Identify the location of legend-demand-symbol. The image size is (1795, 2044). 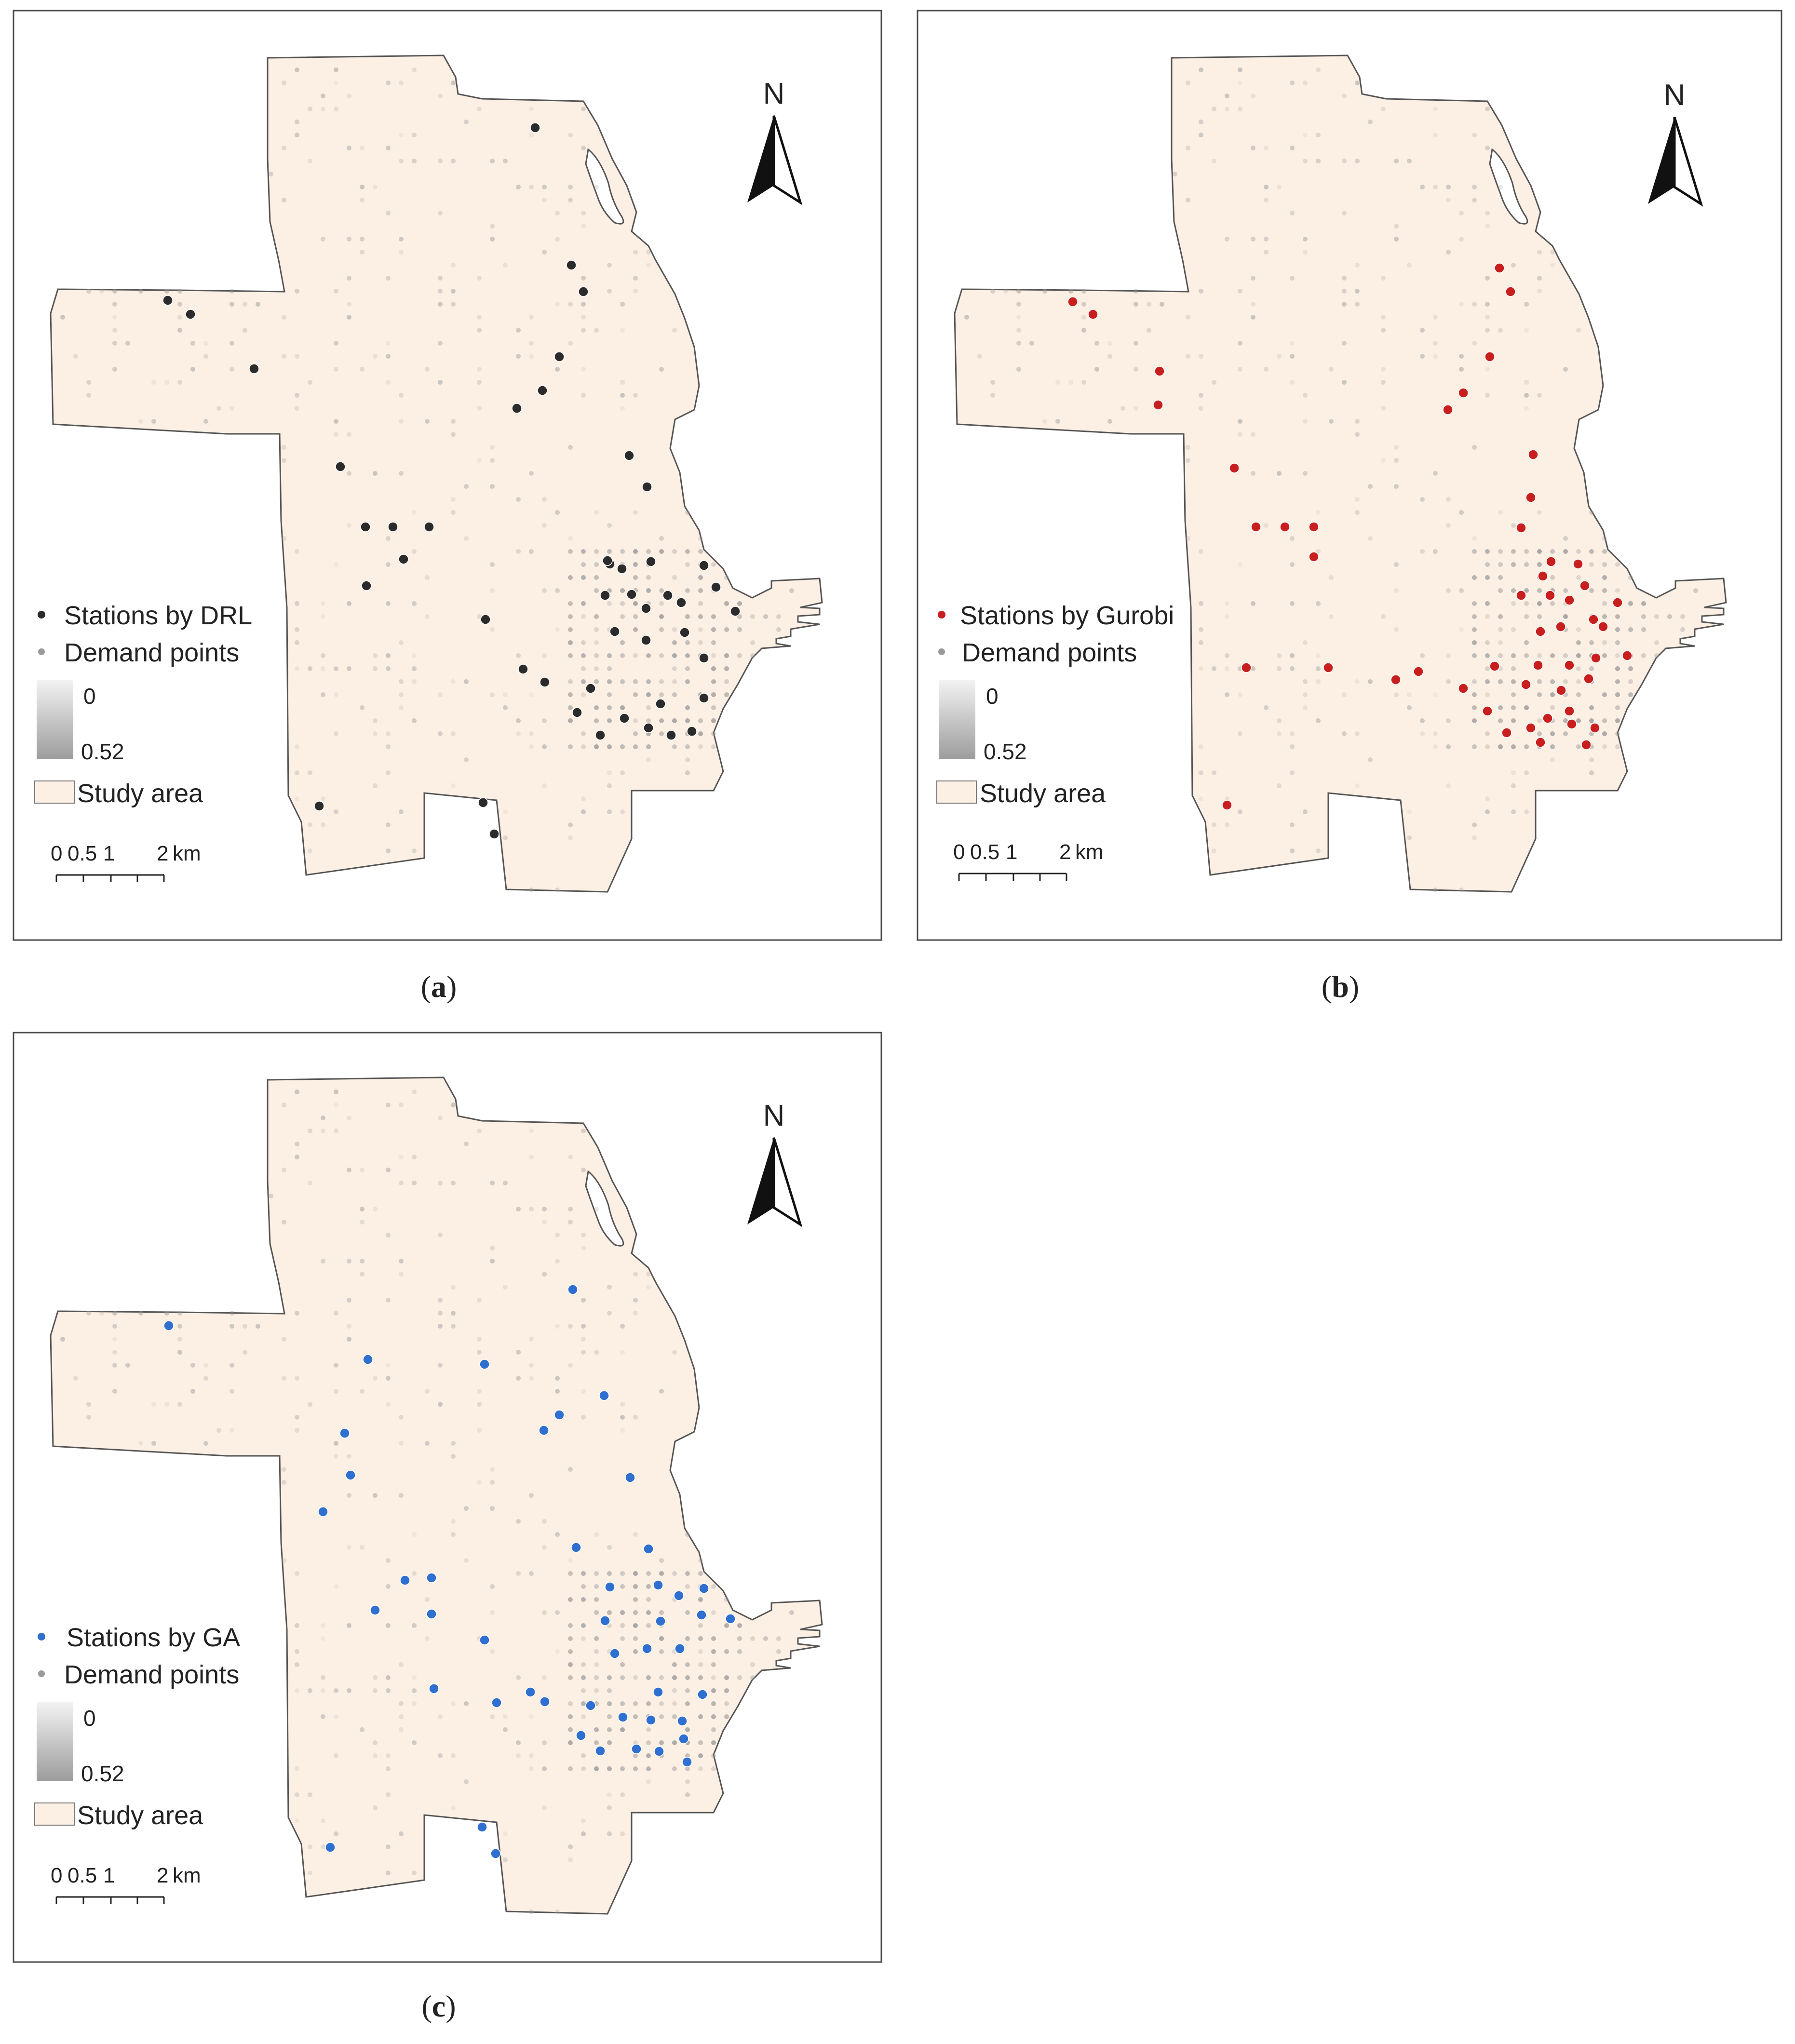
(41, 651).